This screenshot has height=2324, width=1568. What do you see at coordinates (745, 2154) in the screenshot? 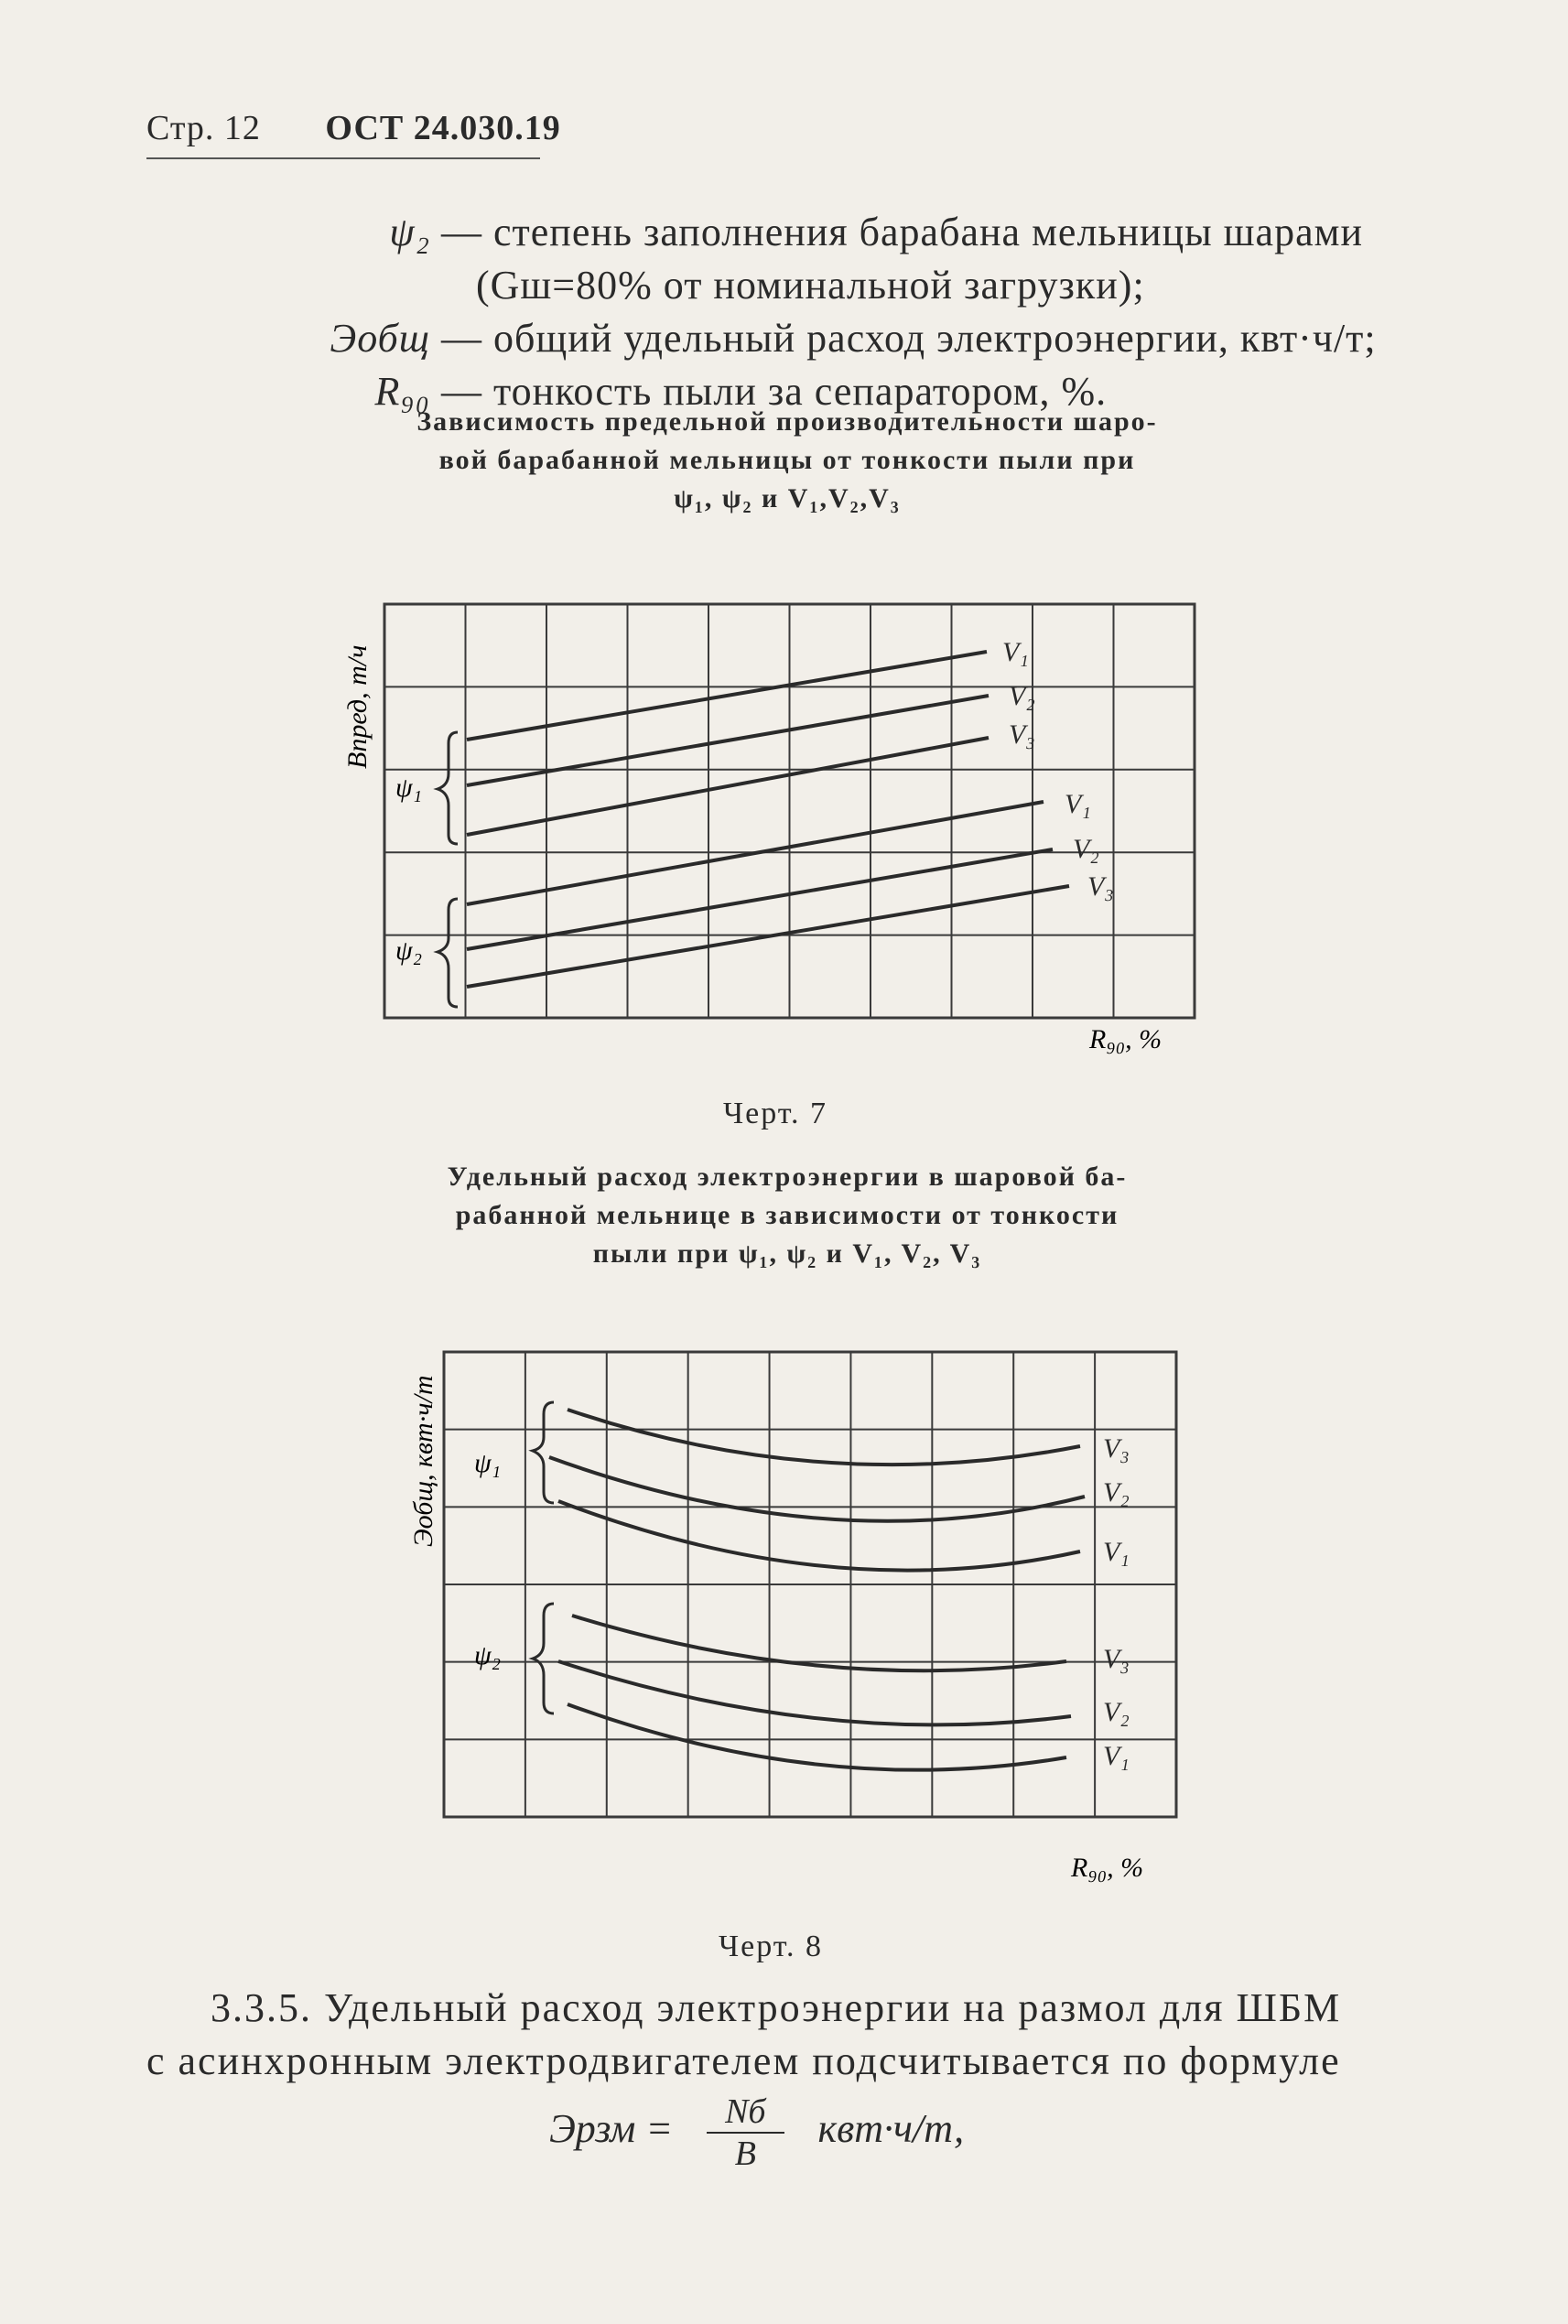
I see `formula-denominator: B` at bounding box center [745, 2154].